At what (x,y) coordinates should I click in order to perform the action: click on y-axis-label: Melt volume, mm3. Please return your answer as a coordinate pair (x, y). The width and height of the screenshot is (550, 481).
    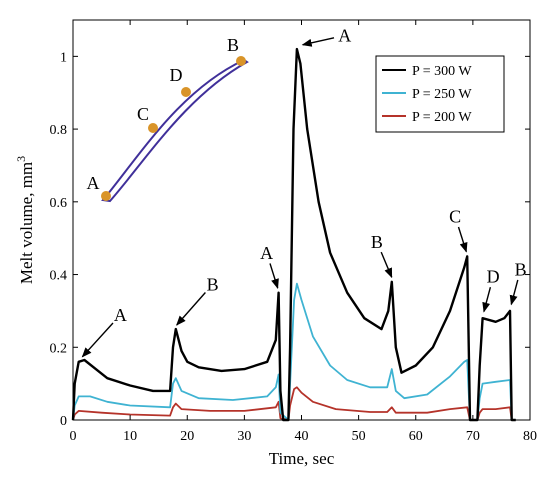
    Looking at the image, I should click on (25, 220).